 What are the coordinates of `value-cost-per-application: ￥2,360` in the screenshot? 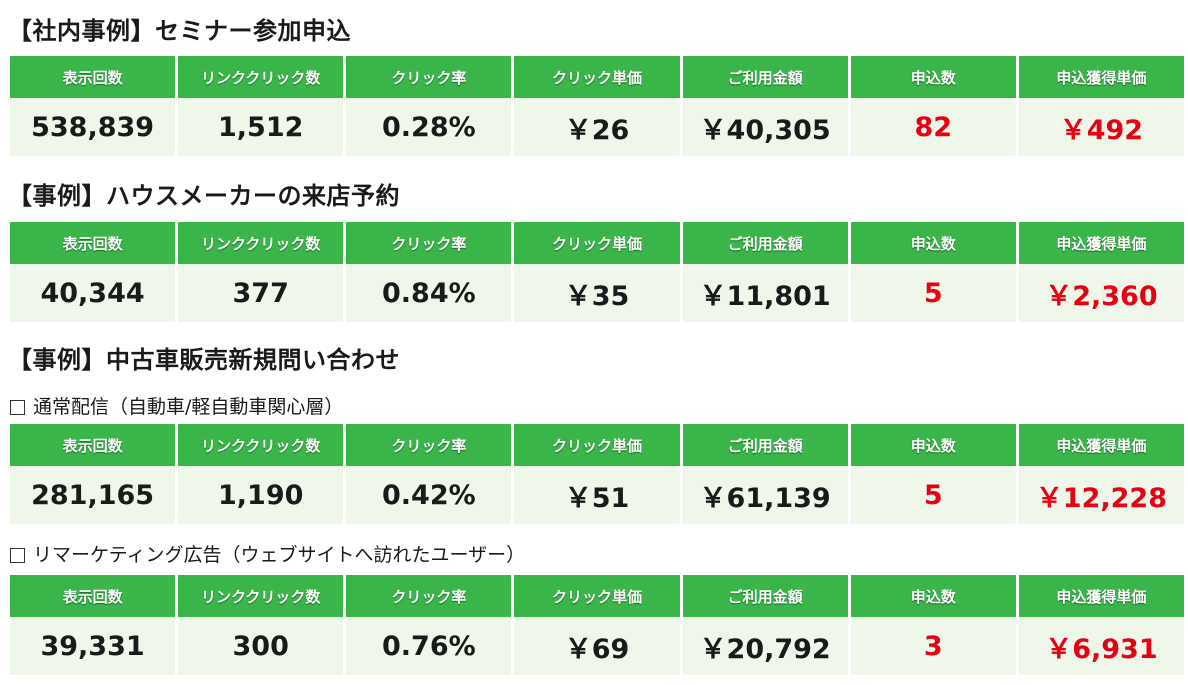 It's located at (1101, 293).